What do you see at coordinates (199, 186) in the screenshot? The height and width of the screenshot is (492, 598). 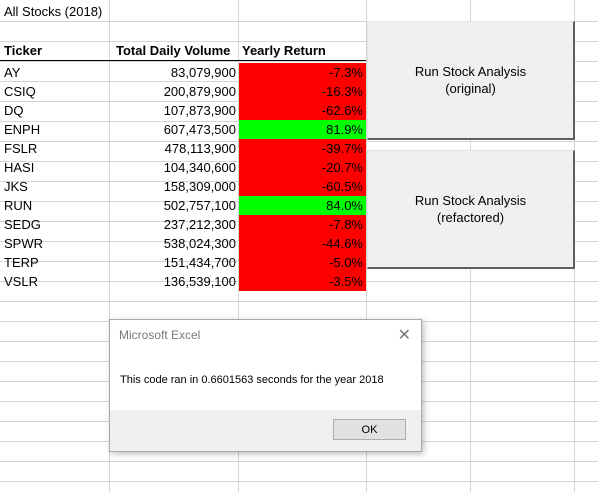 I see `volume-cell: 158,309,000` at bounding box center [199, 186].